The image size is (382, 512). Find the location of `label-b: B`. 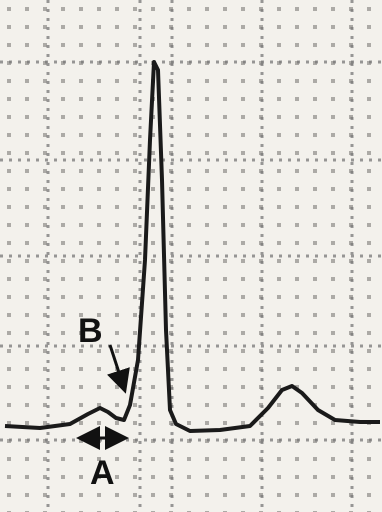

label-b: B is located at coordinates (90, 331).